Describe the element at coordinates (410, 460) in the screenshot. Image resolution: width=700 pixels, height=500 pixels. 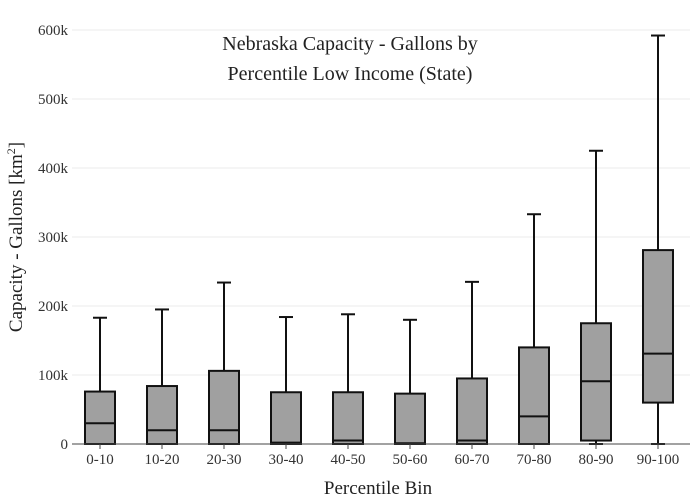
I see `x-tick-label: 50-60` at that location.